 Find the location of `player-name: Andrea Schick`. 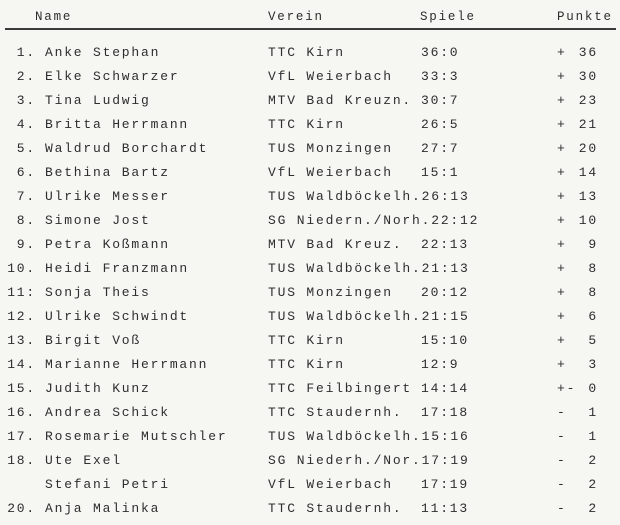

player-name: Andrea Schick is located at coordinates (107, 412).